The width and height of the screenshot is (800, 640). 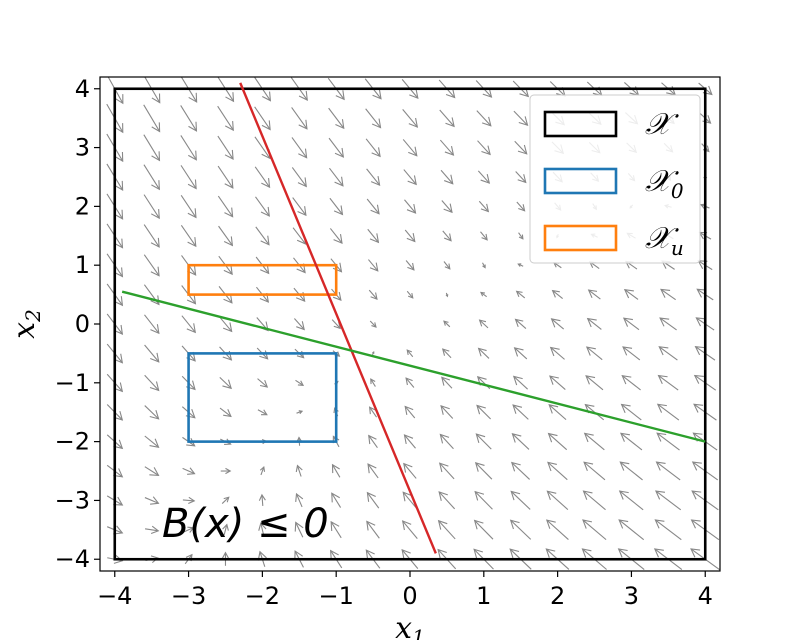 I want to click on annotation-text: B(x) ≤ 0, so click(x=245, y=524).